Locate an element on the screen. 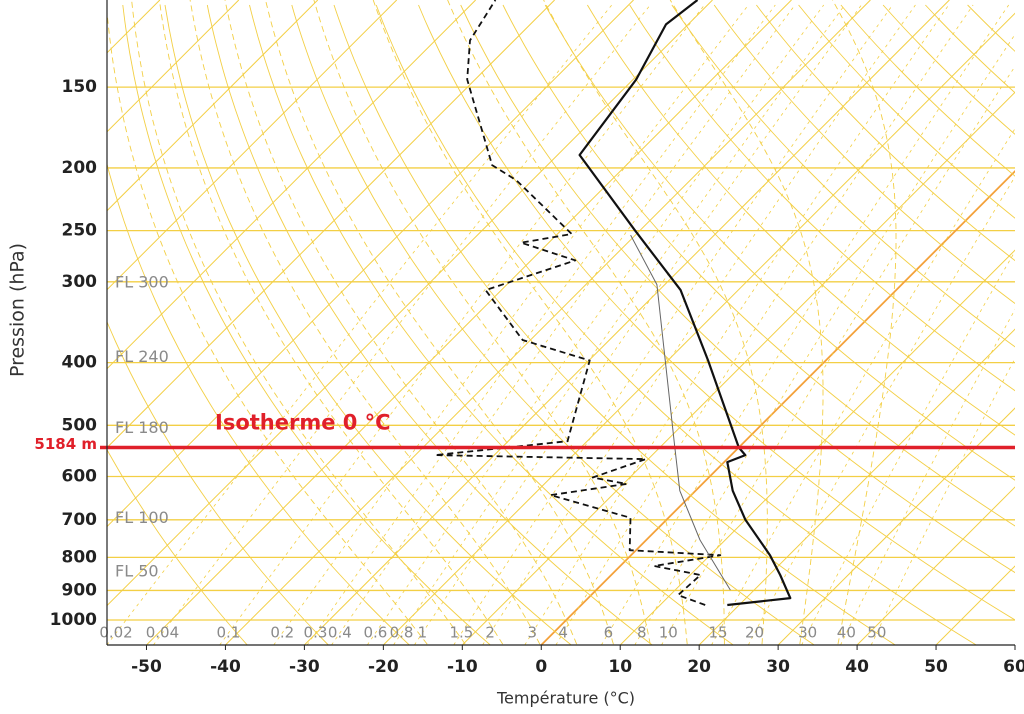  y-tick-label: 250 is located at coordinates (80, 231).